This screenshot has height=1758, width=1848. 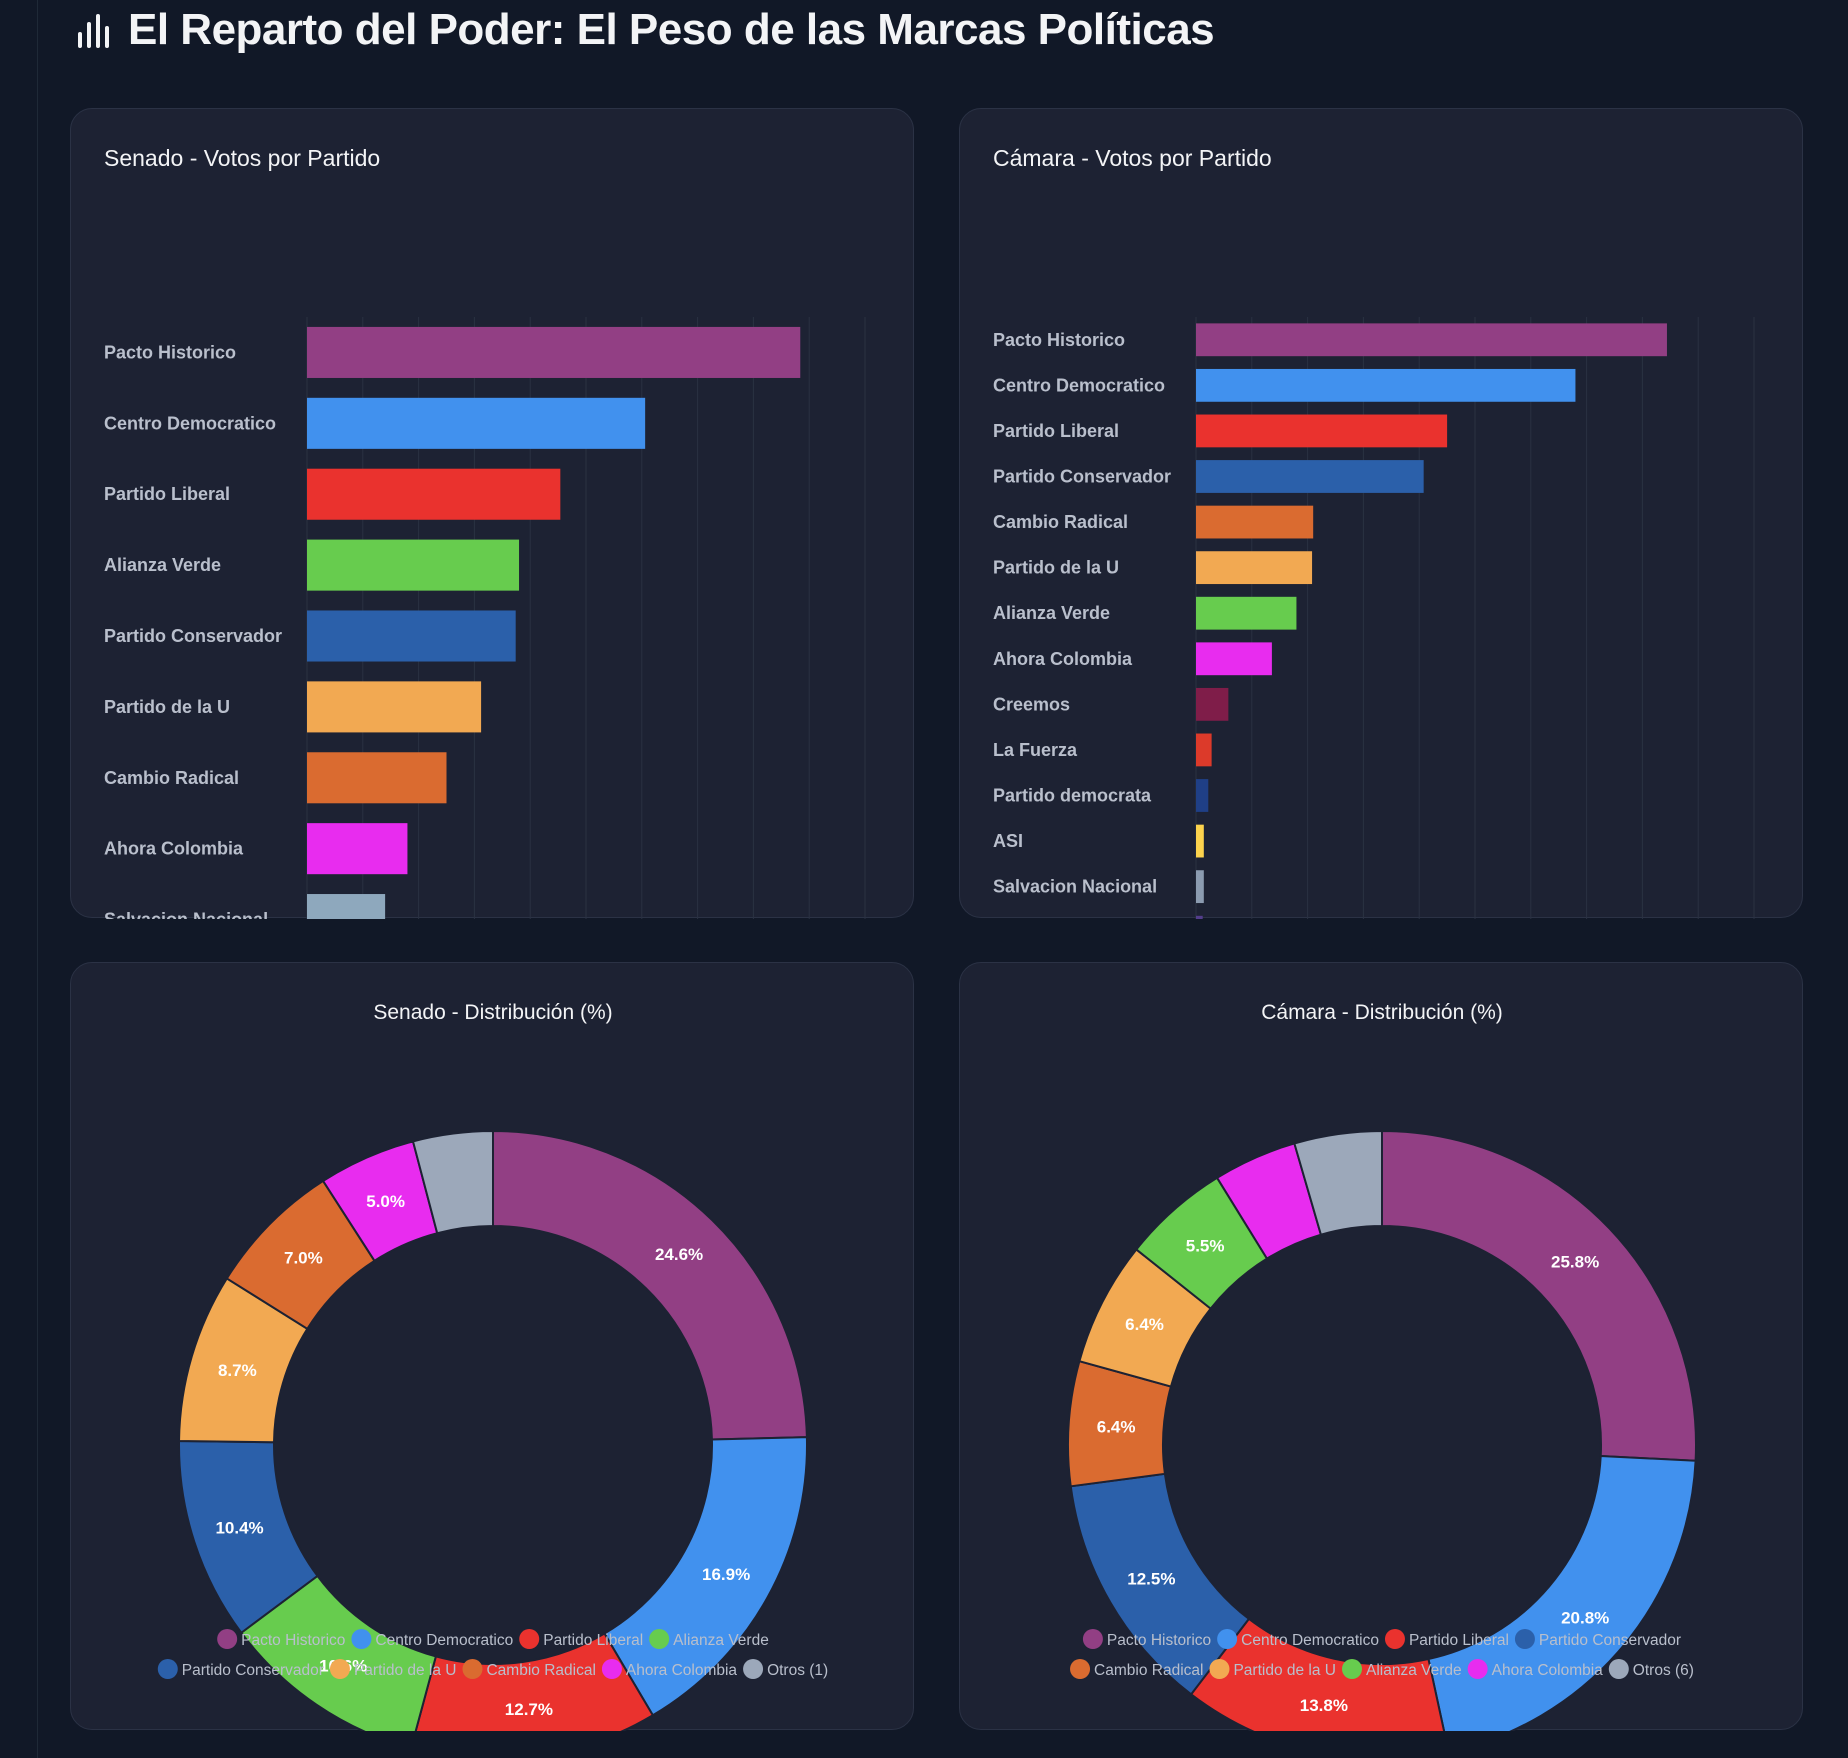 I want to click on category-label: Partido Liberal, so click(x=1056, y=431).